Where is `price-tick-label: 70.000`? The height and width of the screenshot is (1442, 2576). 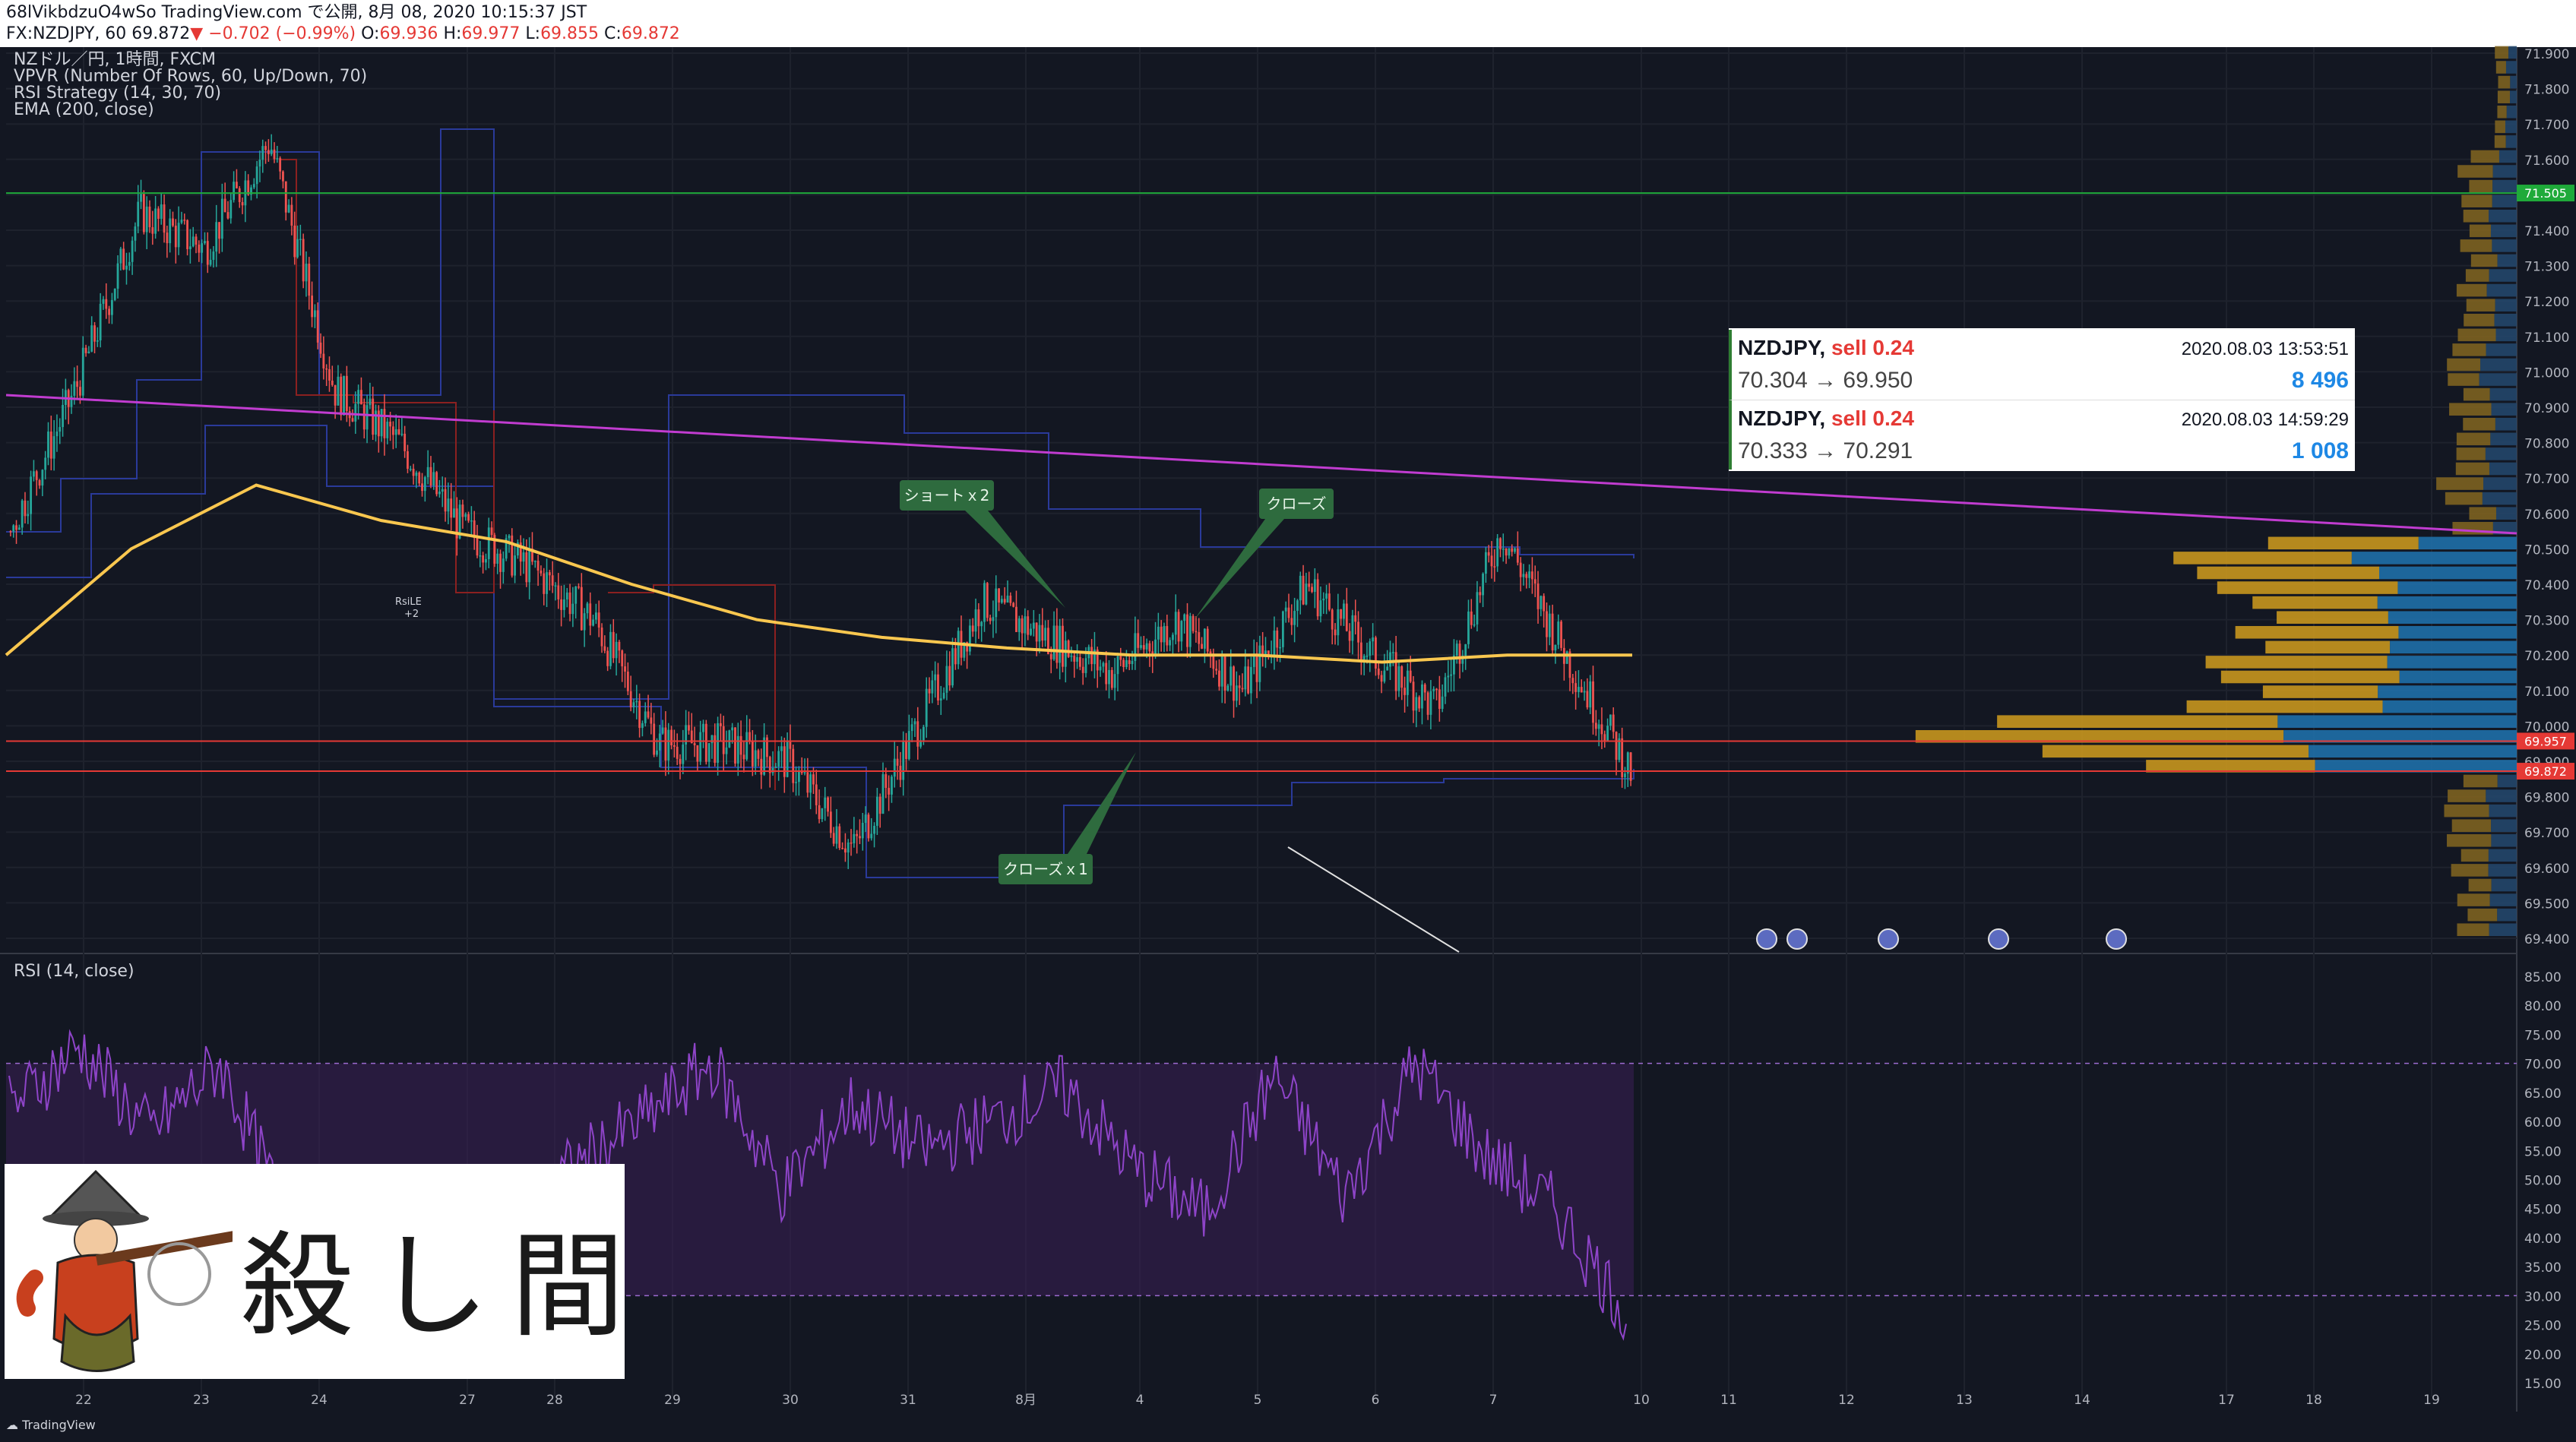 price-tick-label: 70.000 is located at coordinates (2546, 727).